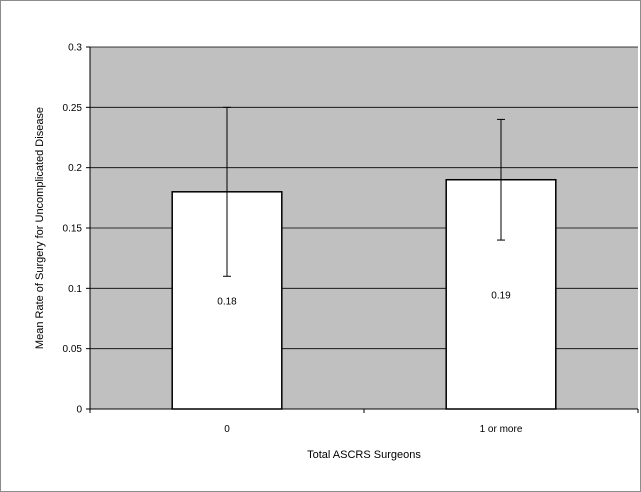  I want to click on y-tick-label: 0.1, so click(75, 289).